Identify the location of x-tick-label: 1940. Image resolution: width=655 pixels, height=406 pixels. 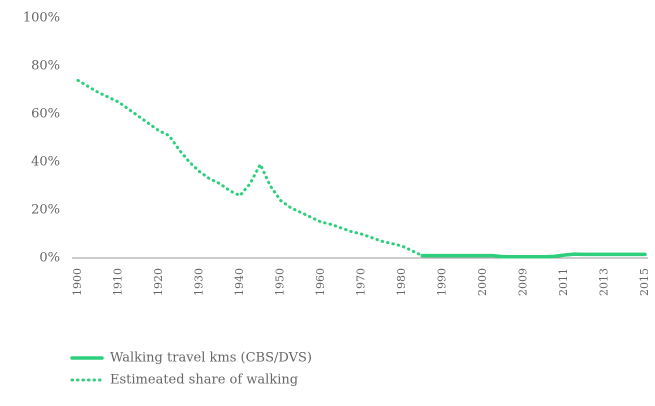
(239, 282).